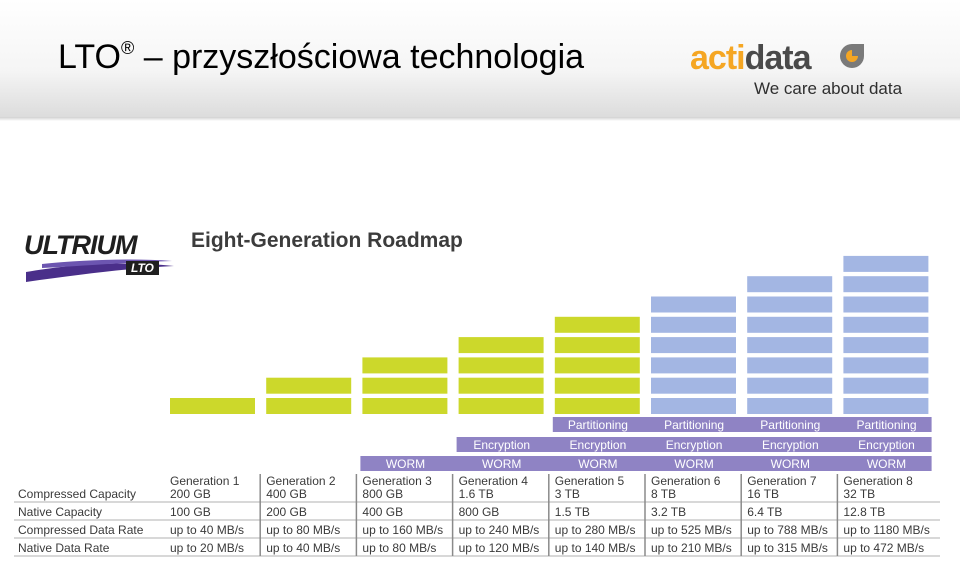  I want to click on feature-band-encryption, so click(694, 444).